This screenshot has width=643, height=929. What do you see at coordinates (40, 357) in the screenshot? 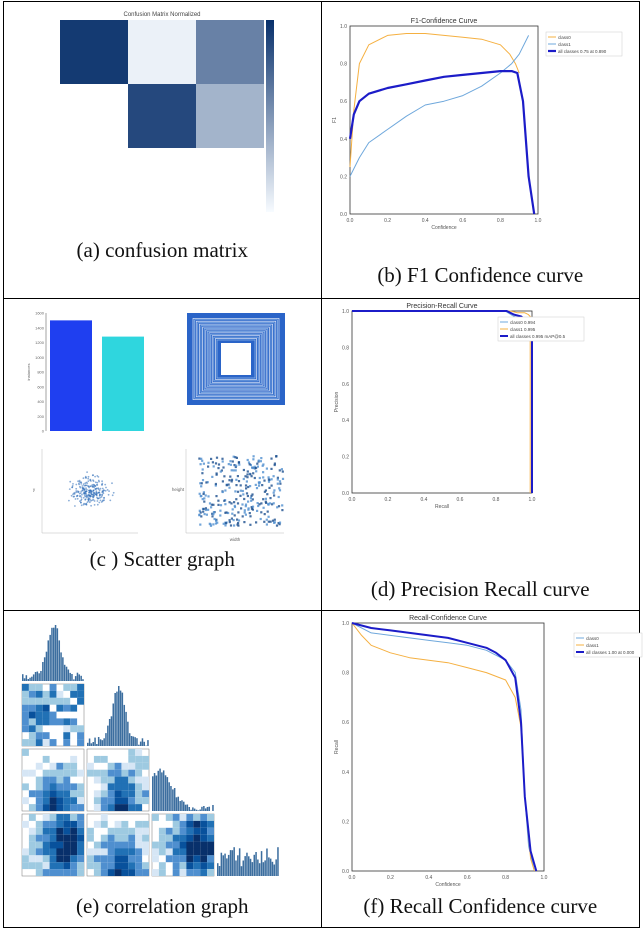
I see `label-bar-y-tick: 1000` at bounding box center [40, 357].